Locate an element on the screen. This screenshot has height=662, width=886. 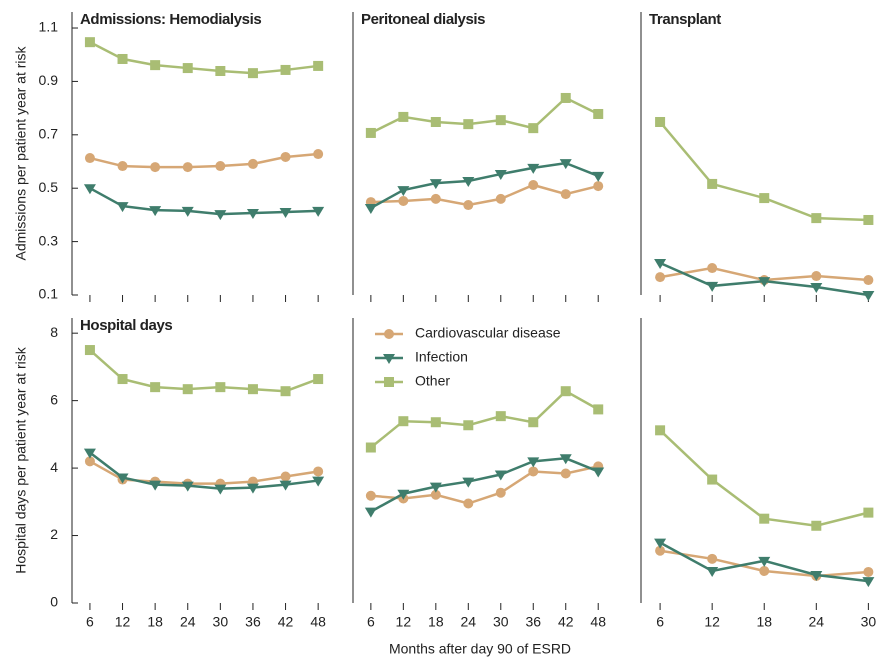
y-tick-label: 1.1 is located at coordinates (49, 27).